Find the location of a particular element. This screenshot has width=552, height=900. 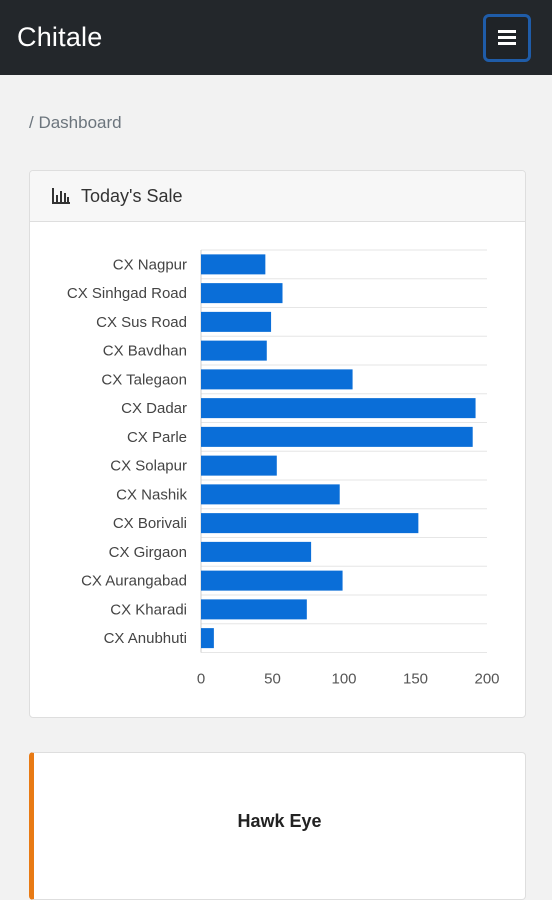

todays-sale-card-header: Today's Sale is located at coordinates (277, 196).